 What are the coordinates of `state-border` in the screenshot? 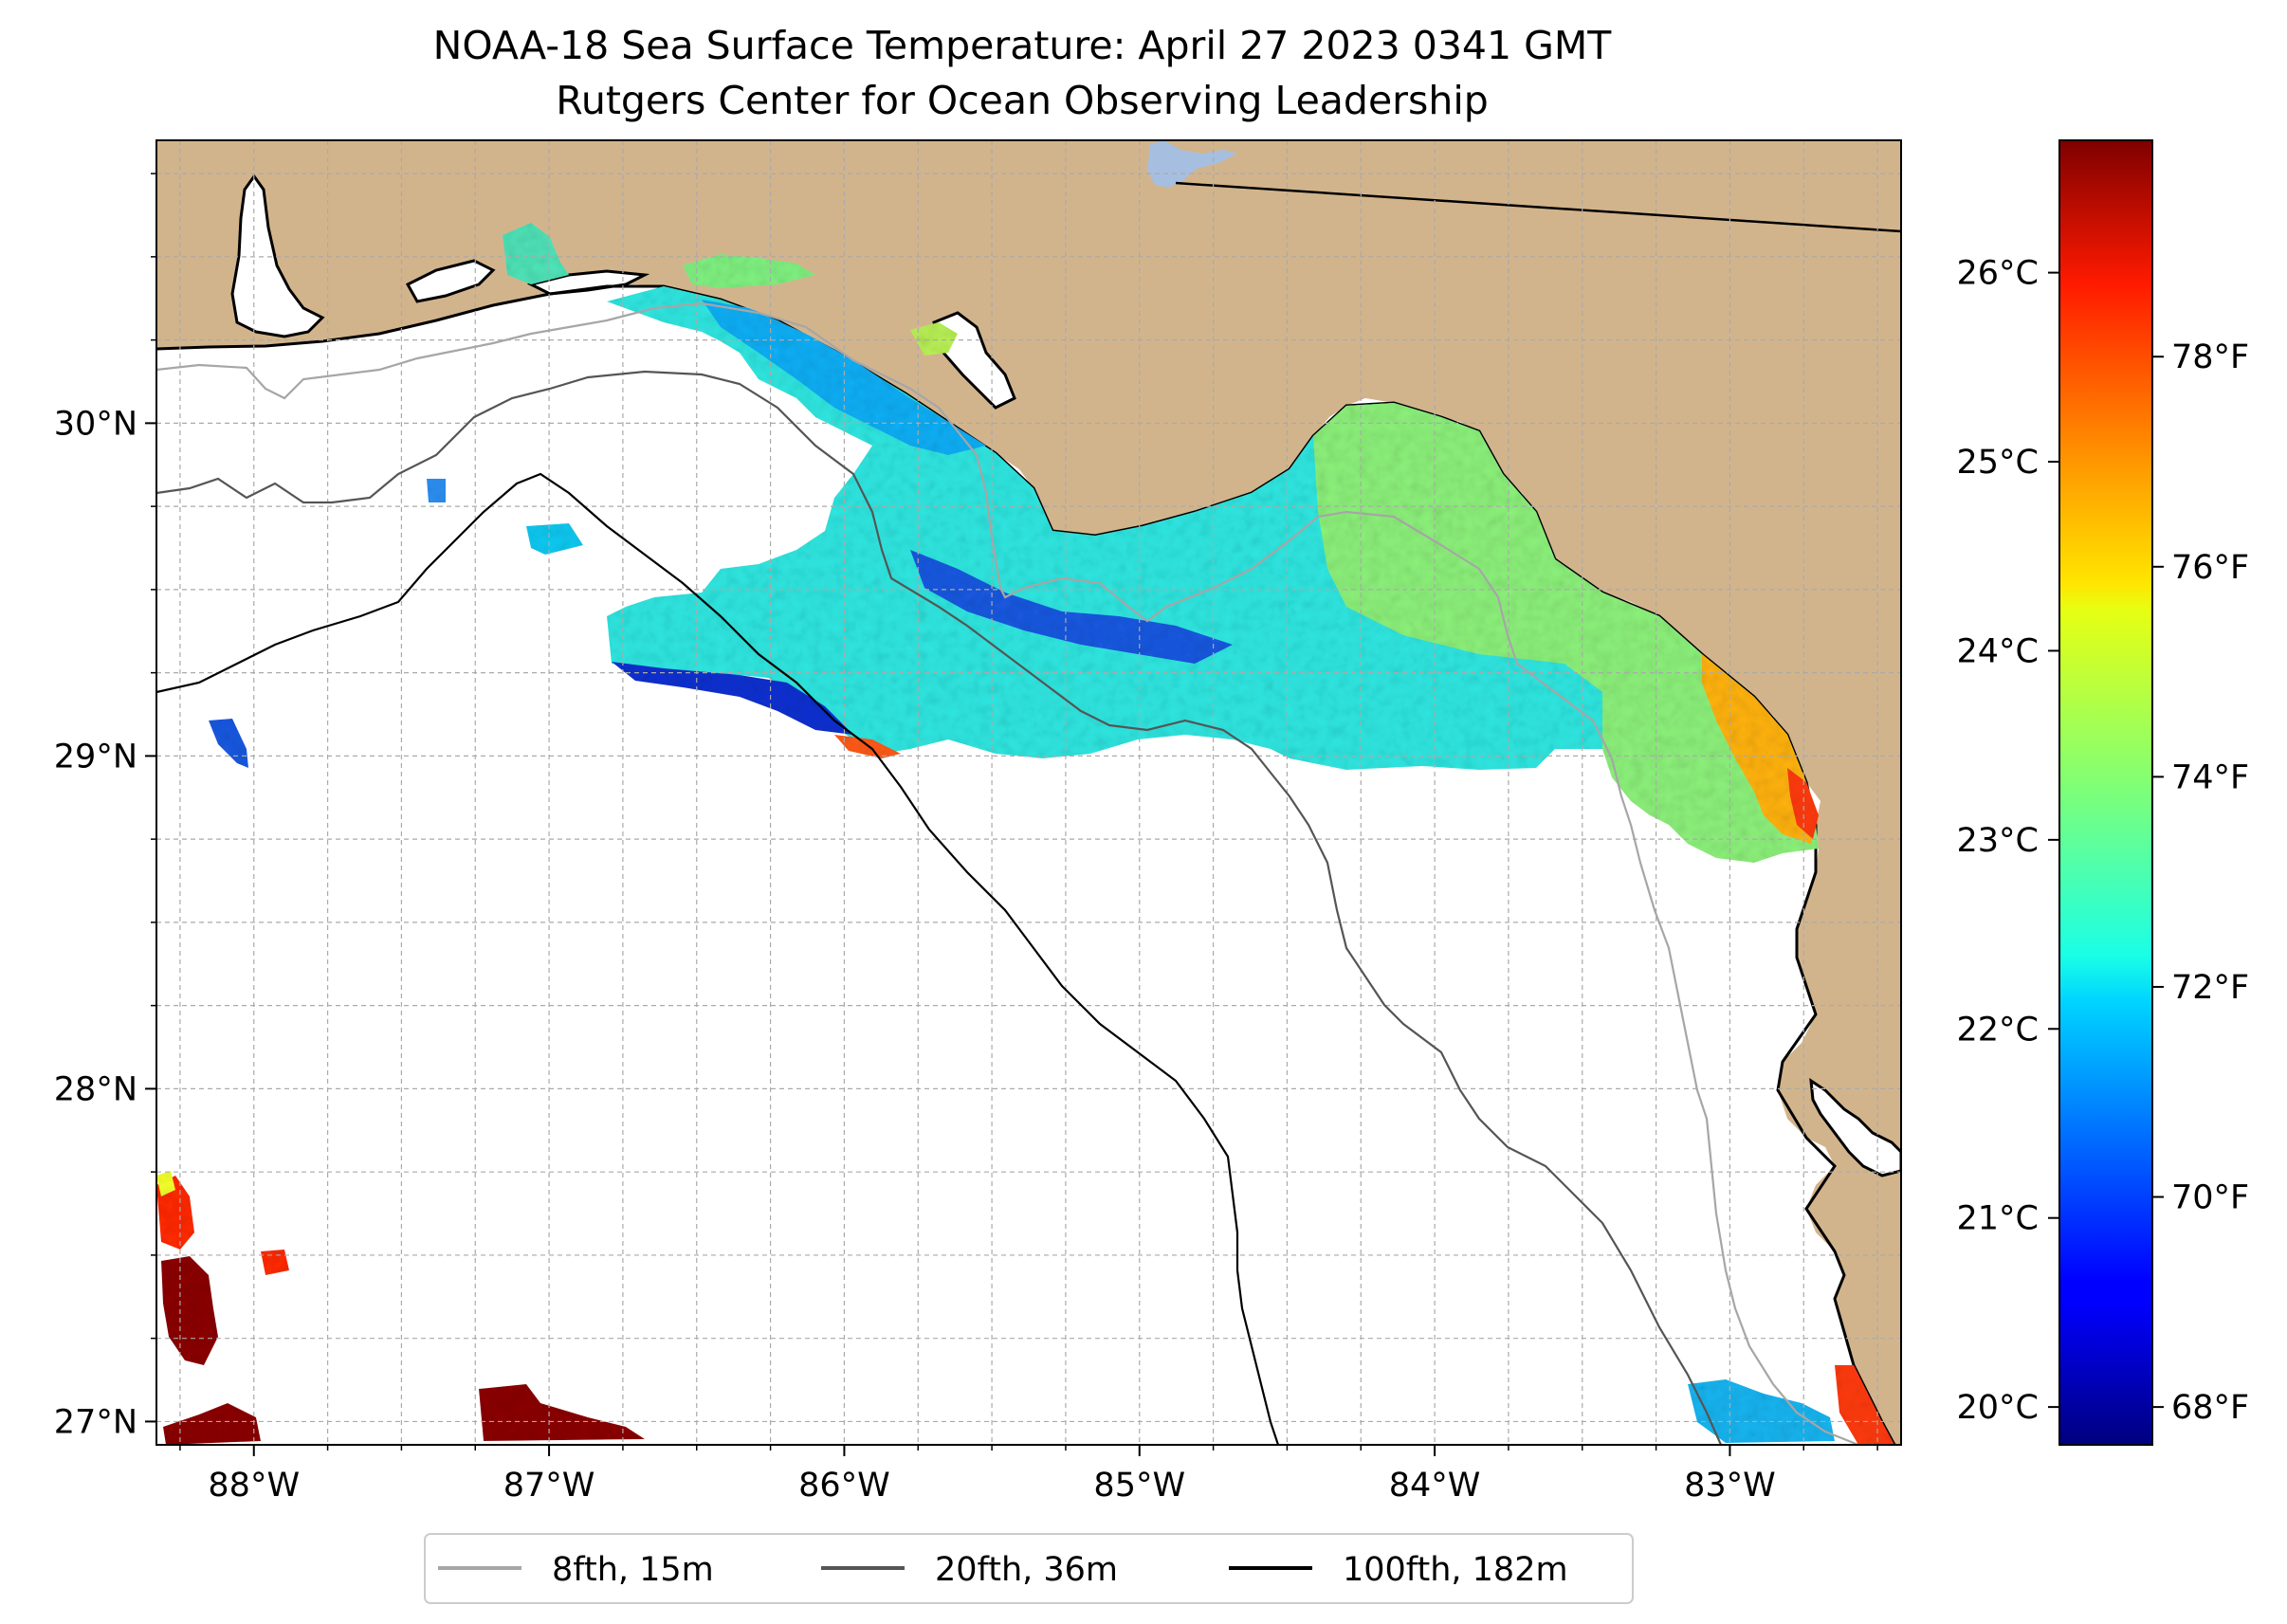 It's located at (1538, 207).